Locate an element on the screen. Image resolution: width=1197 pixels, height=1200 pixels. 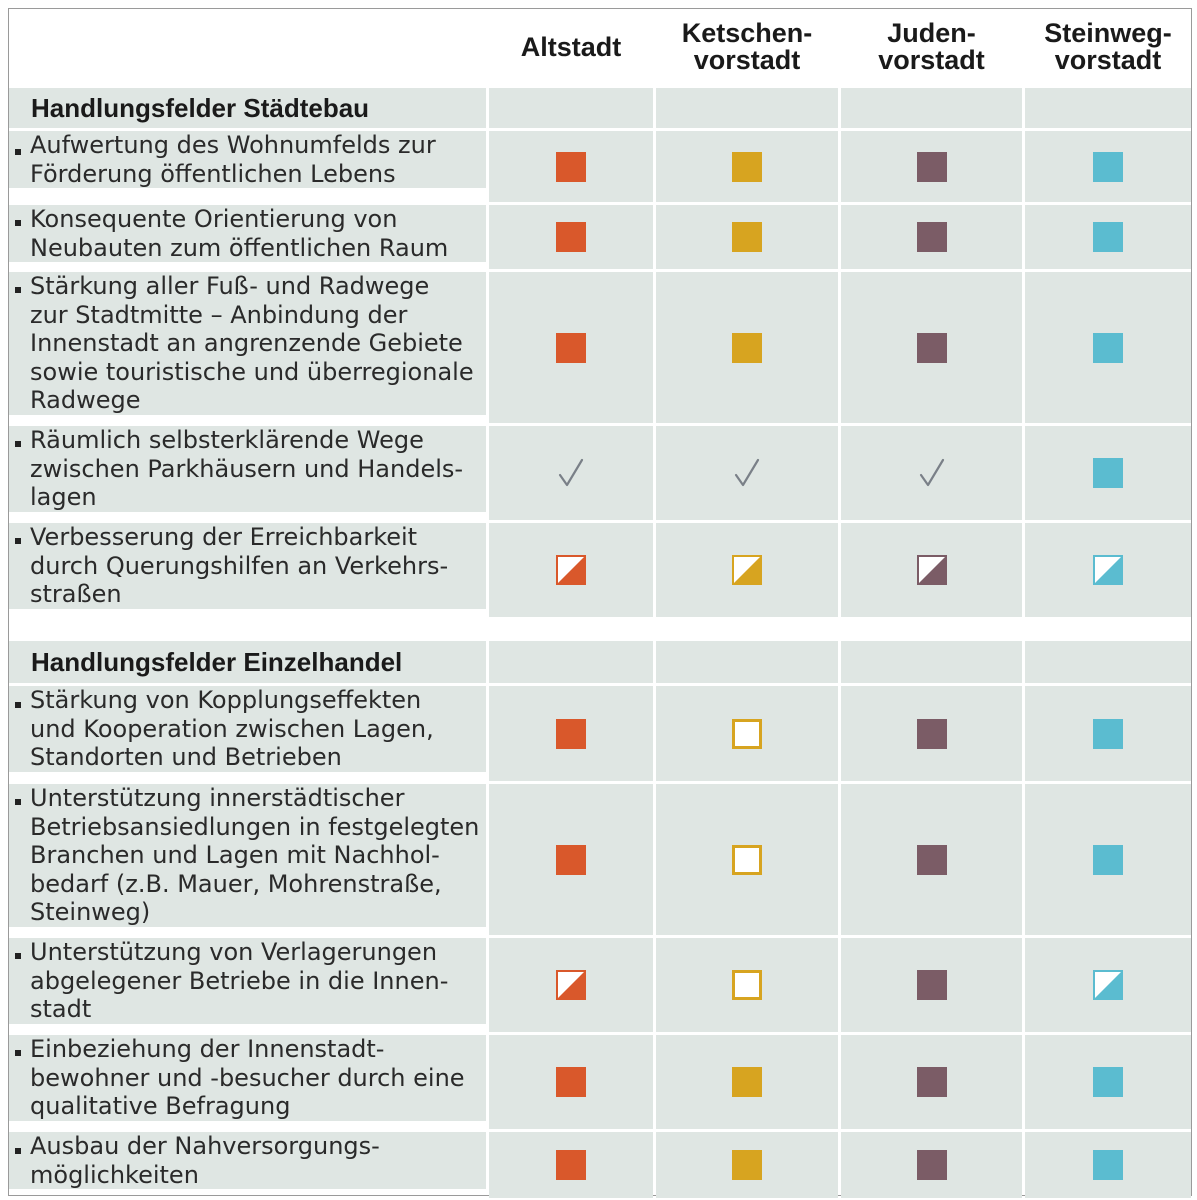
header-corner is located at coordinates (247, 47).